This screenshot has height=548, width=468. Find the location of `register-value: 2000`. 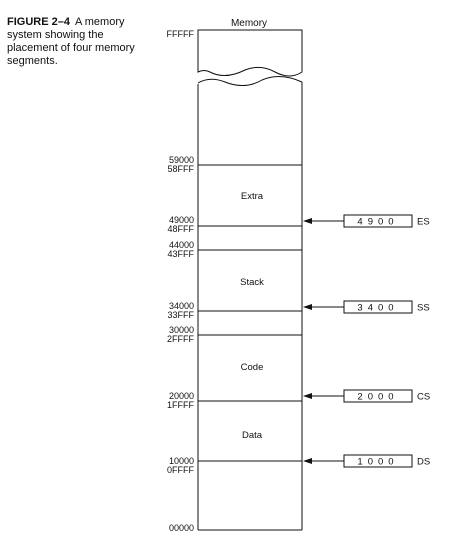

register-value: 2000 is located at coordinates (377, 397).